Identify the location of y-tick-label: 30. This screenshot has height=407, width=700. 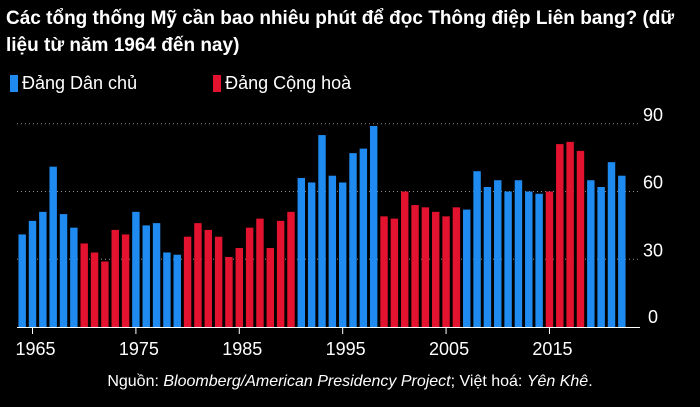
(653, 250).